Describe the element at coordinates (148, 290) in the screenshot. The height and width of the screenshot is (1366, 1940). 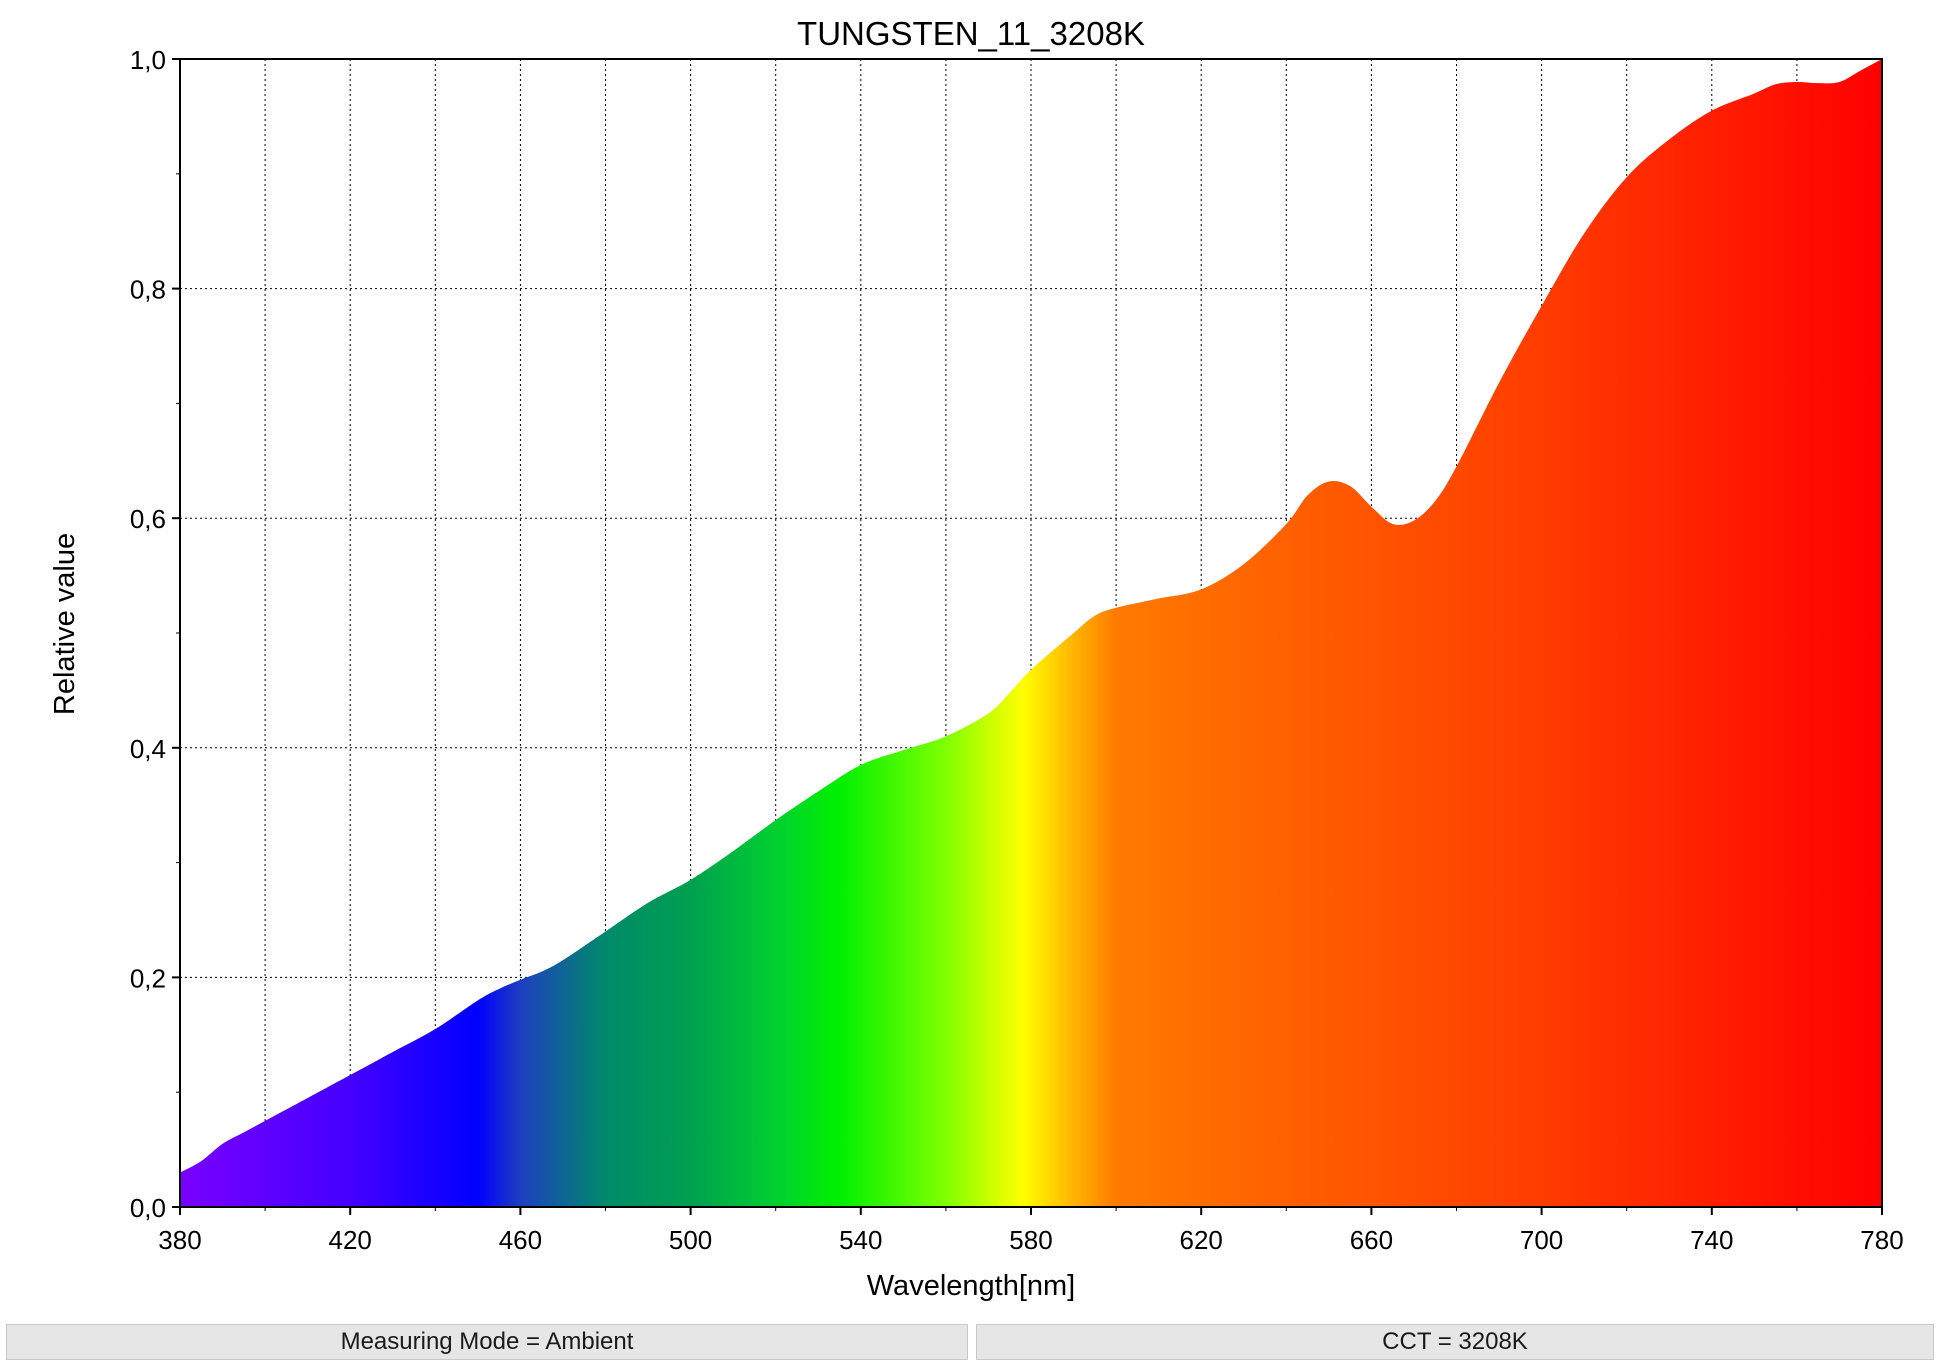
I see `y-tick-label: 0,8` at that location.